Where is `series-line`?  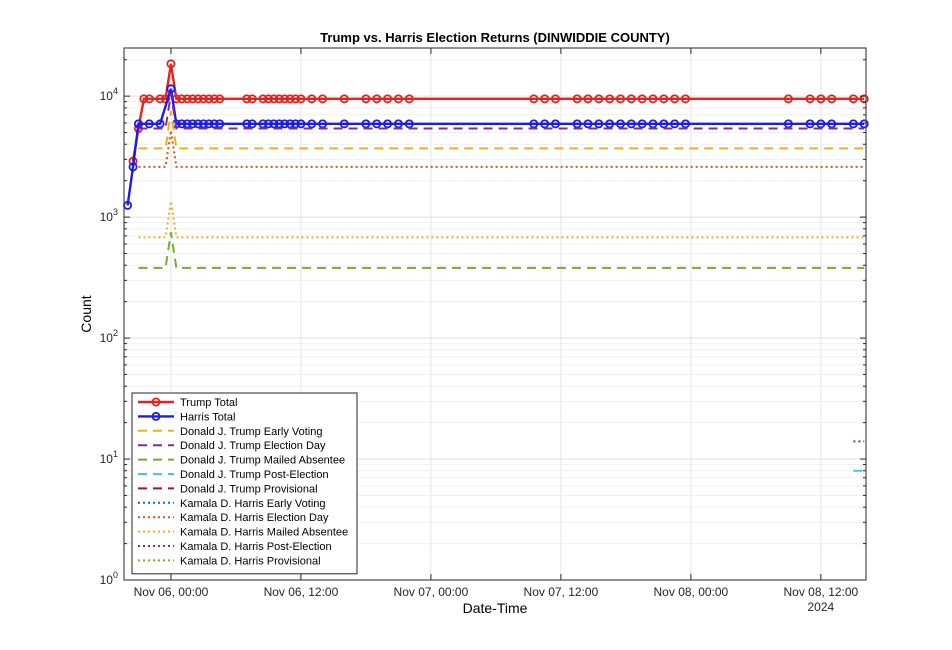 series-line is located at coordinates (501, 130).